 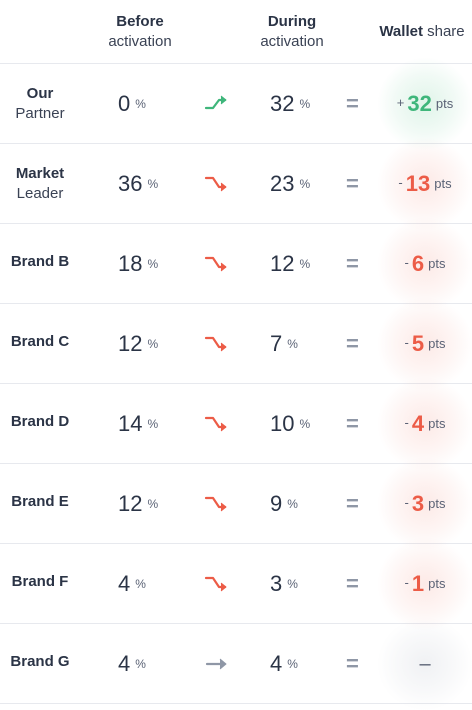 What do you see at coordinates (132, 104) in the screenshot?
I see `before-value: 0%` at bounding box center [132, 104].